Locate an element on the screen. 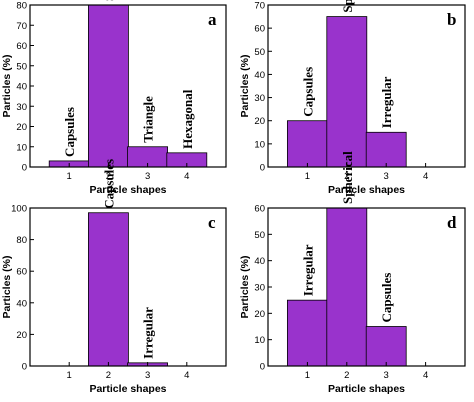 The width and height of the screenshot is (474, 402). y-tick-label: 100 is located at coordinates (19, 209).